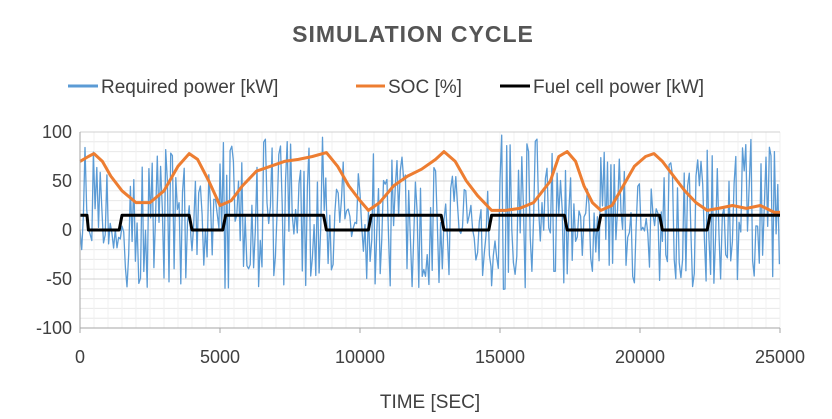  I want to click on series-line-soc, so click(429, 182).